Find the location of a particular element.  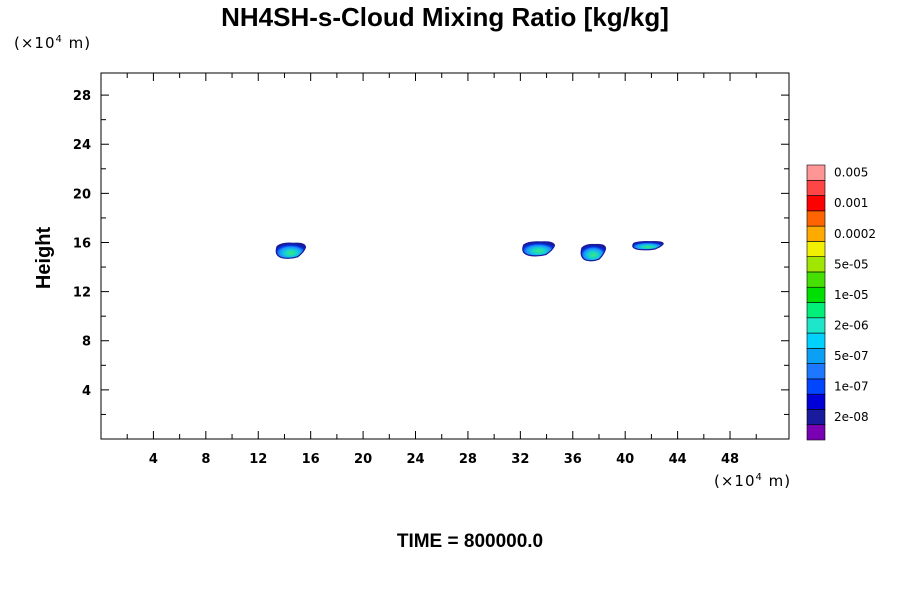

y-tick-label: 12 is located at coordinates (82, 293).